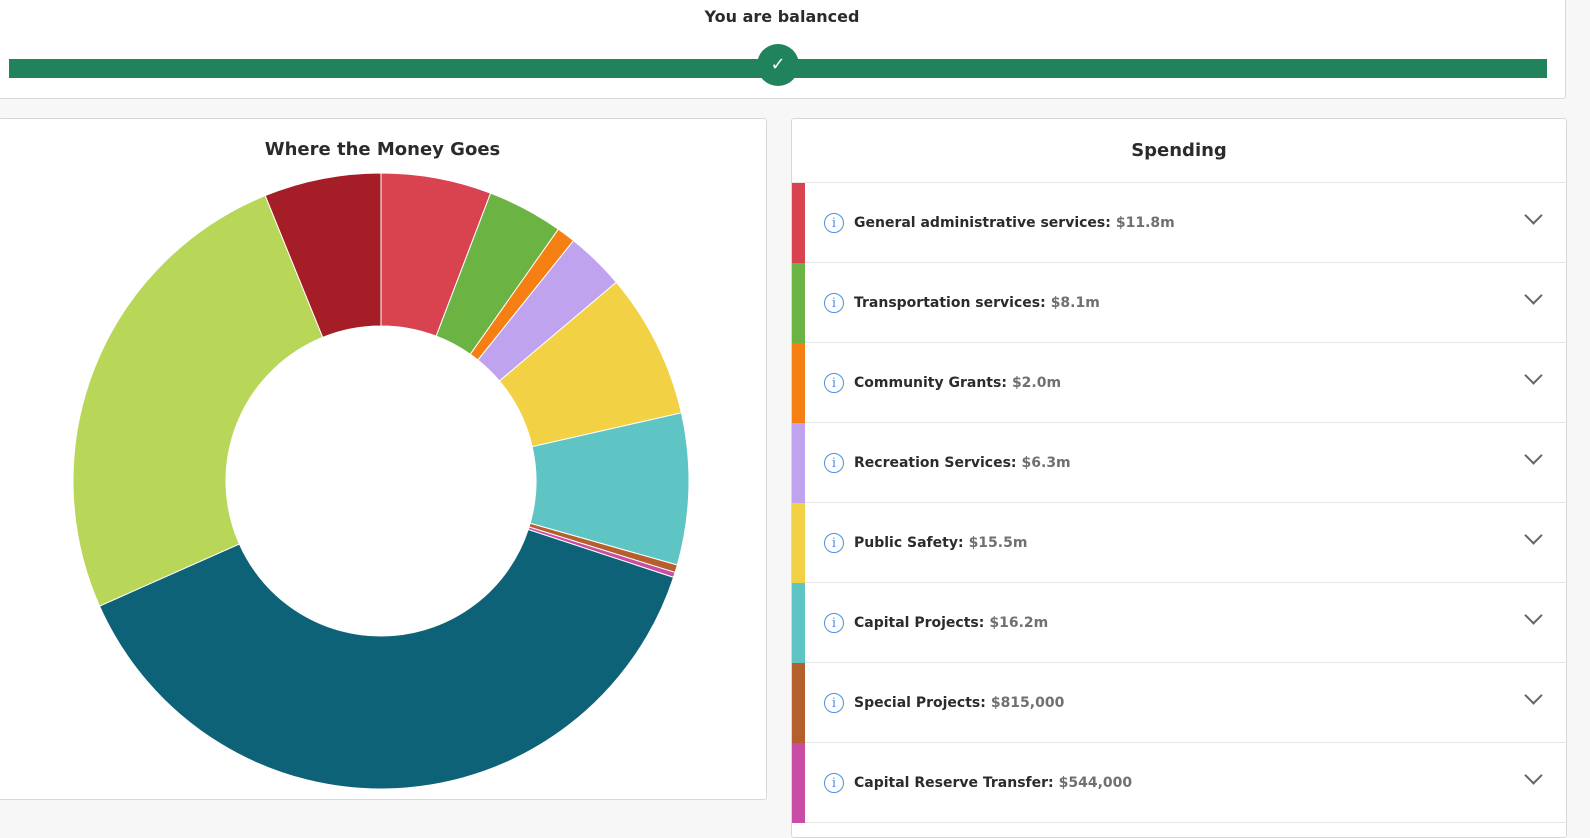 This screenshot has height=838, width=1590. What do you see at coordinates (919, 622) in the screenshot?
I see `item-label: Capital Projects:` at bounding box center [919, 622].